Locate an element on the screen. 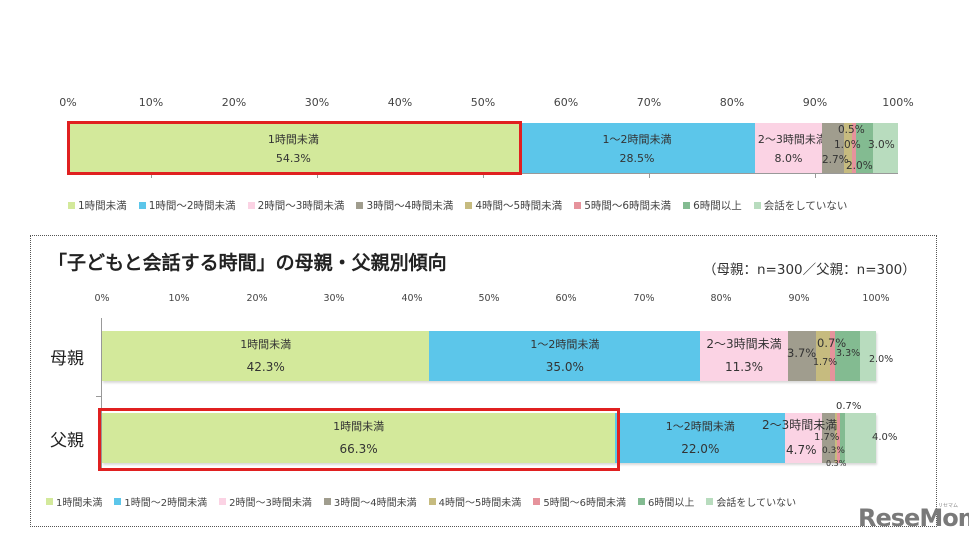 Image resolution: width=969 pixels, height=542 pixels. segment-1-2h: 1～2時間未満 22.0% is located at coordinates (700, 438).